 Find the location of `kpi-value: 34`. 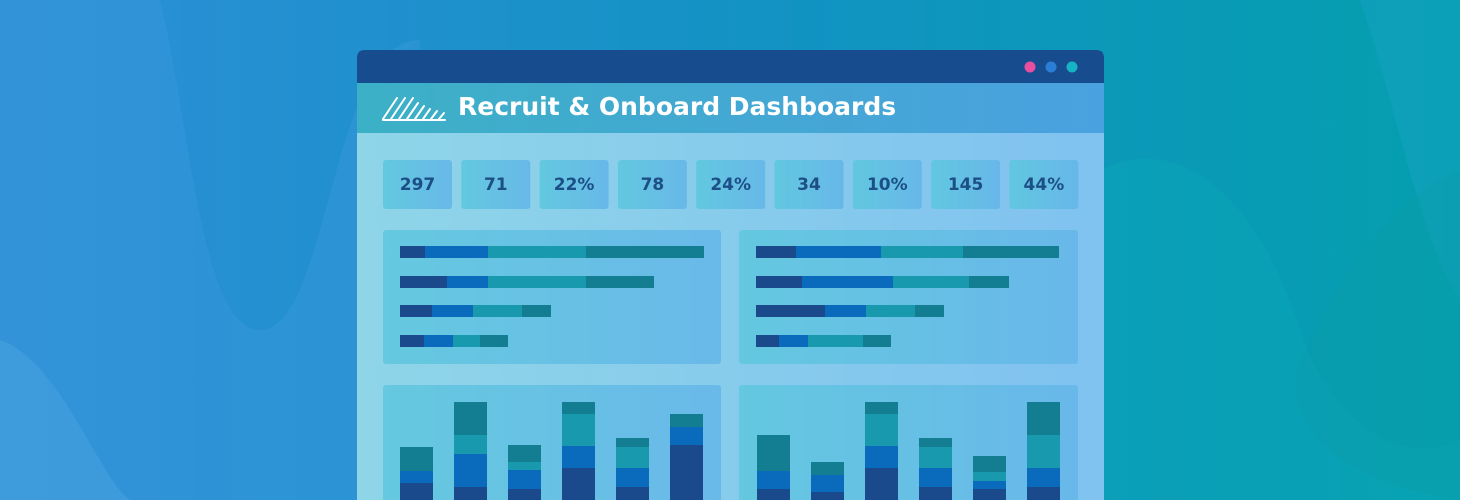

kpi-value: 34 is located at coordinates (809, 185).